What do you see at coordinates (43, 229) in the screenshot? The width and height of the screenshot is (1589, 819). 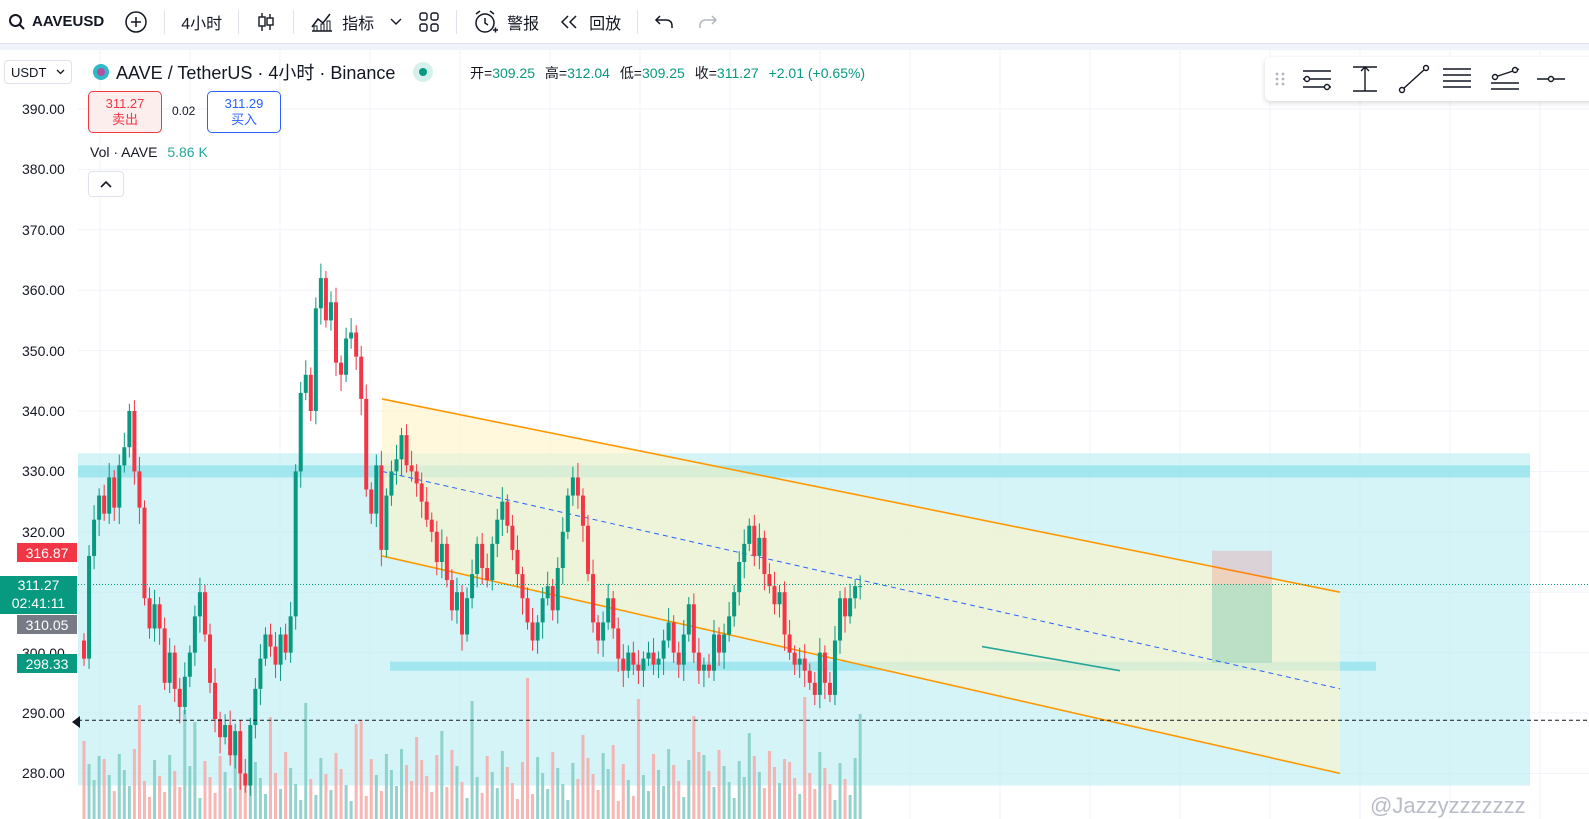 I see `axis-tick-label: 370.00` at bounding box center [43, 229].